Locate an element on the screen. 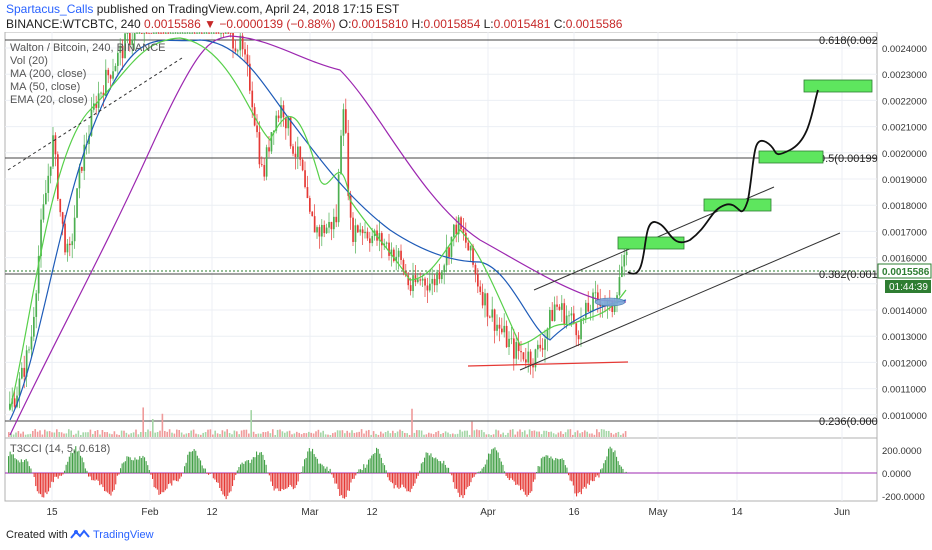  indicator-label-ma200: MA (200, close) is located at coordinates (48, 74).